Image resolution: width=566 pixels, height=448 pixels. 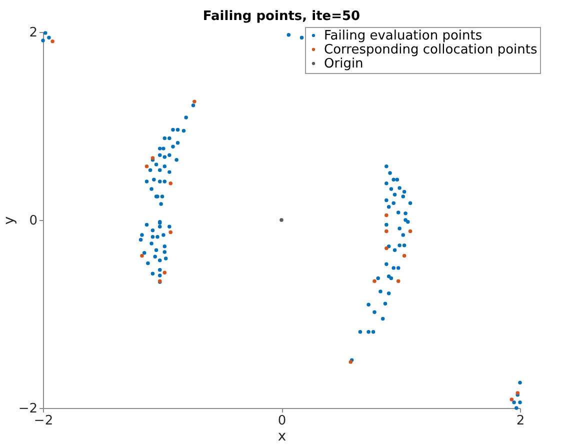 What do you see at coordinates (33, 33) in the screenshot?
I see `y-tick-label: 2` at bounding box center [33, 33].